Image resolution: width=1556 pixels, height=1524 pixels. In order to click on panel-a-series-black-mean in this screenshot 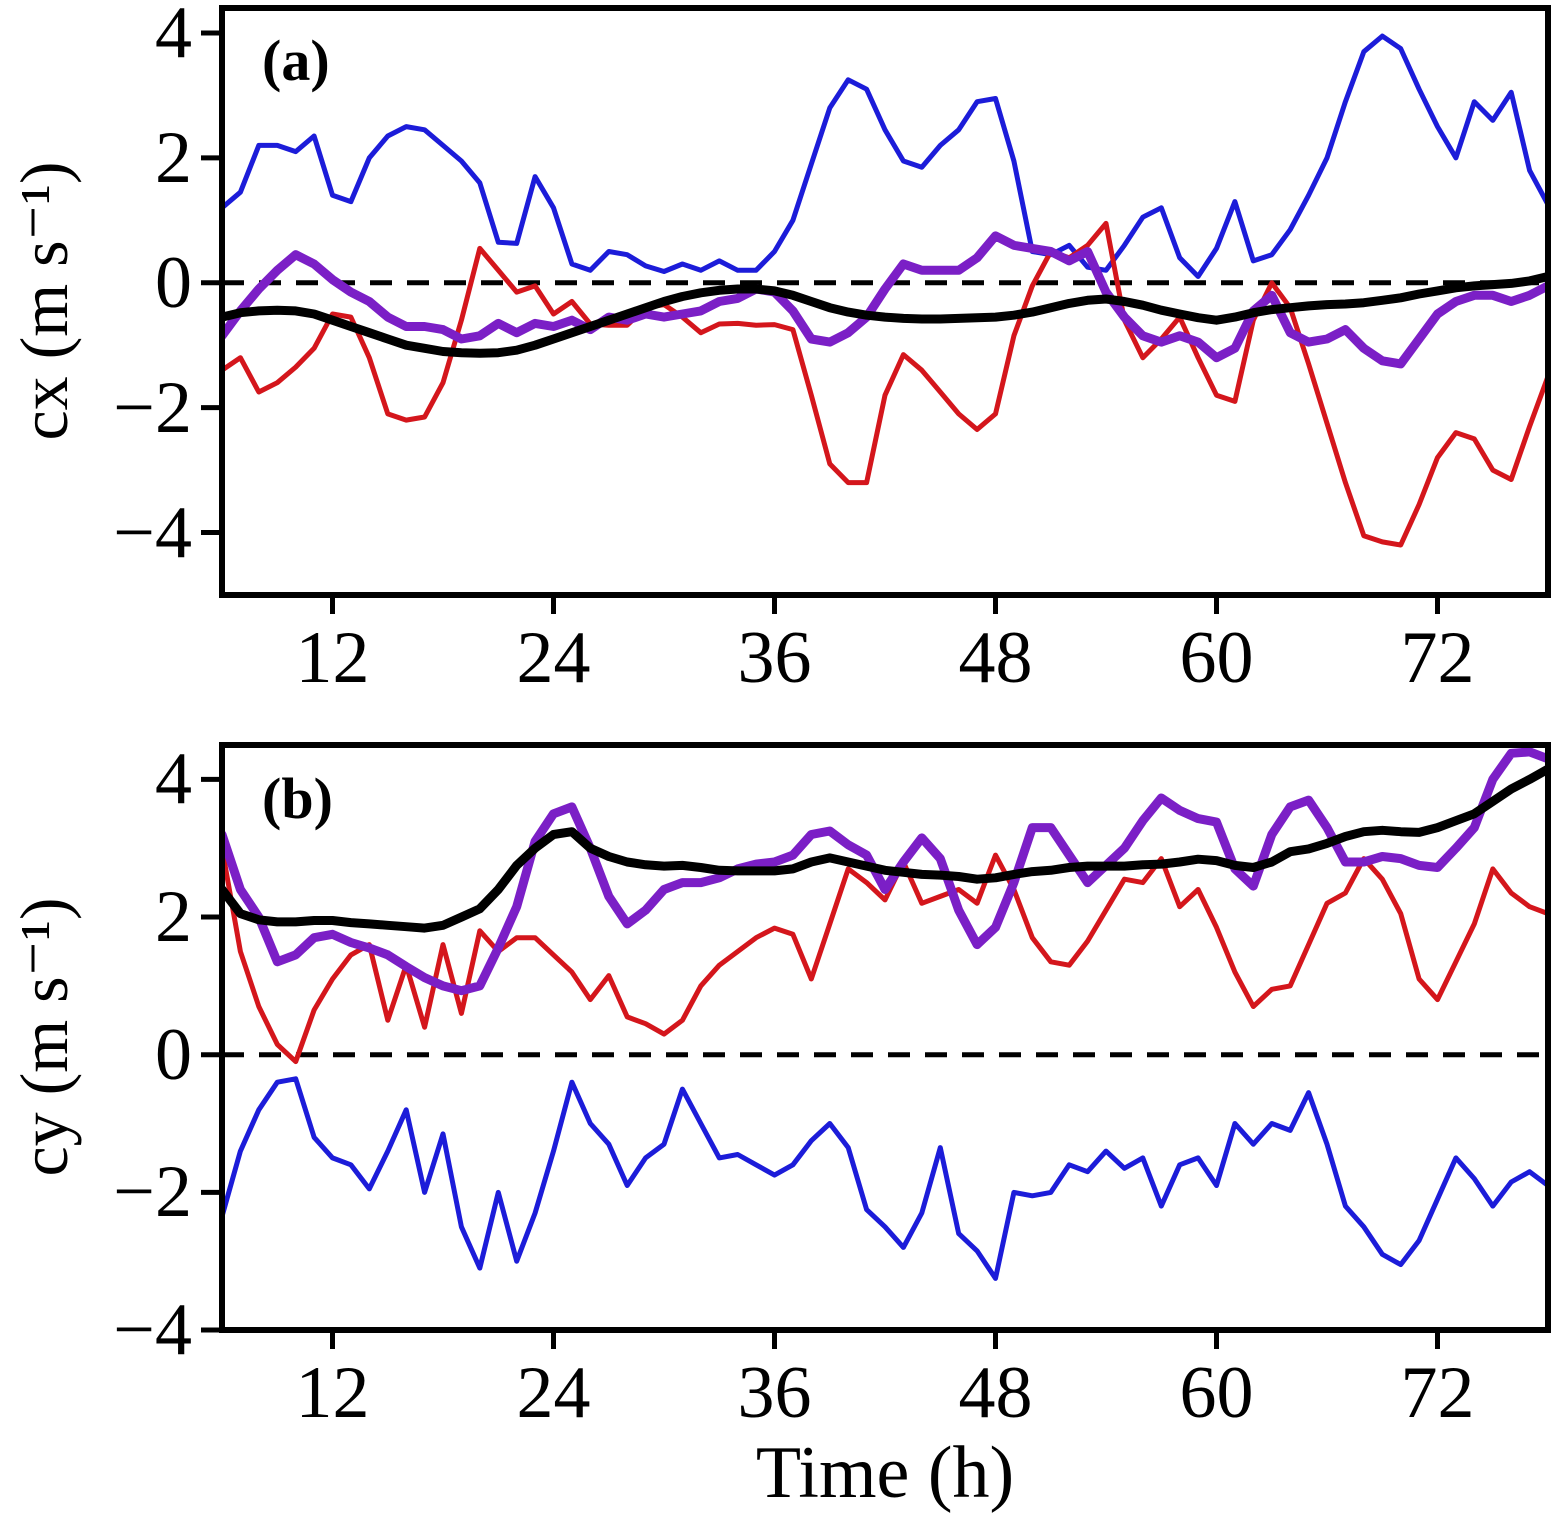, I will do `click(885, 315)`.